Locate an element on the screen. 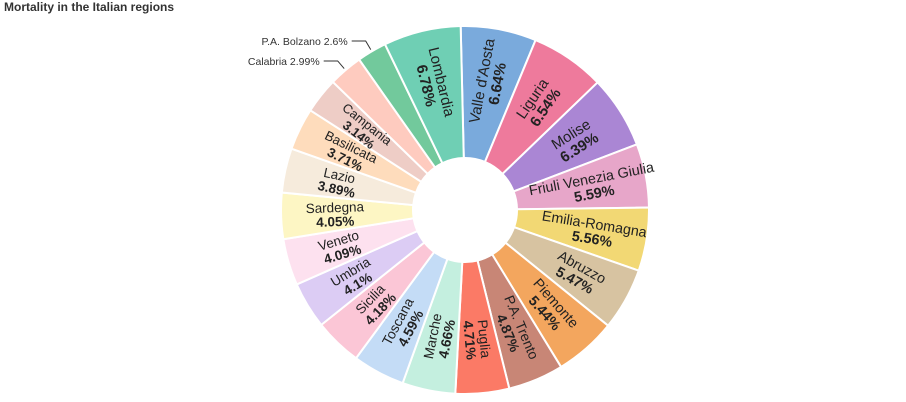 The height and width of the screenshot is (402, 906). slice-value: 4.71% is located at coordinates (470, 340).